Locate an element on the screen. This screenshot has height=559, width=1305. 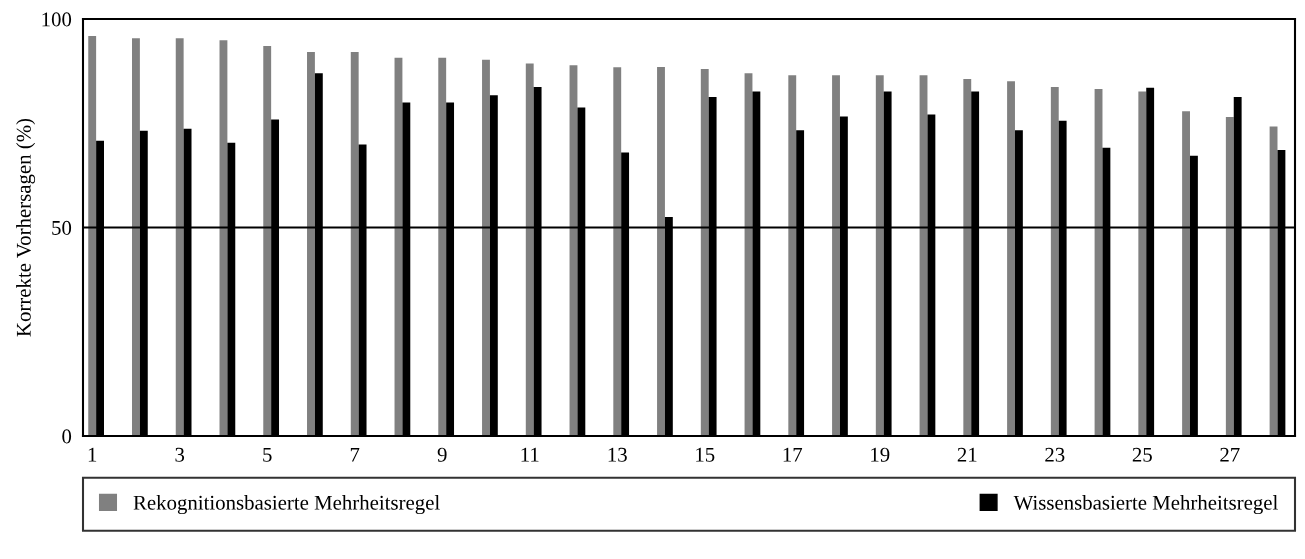
x-tick-label: 9 is located at coordinates (442, 454).